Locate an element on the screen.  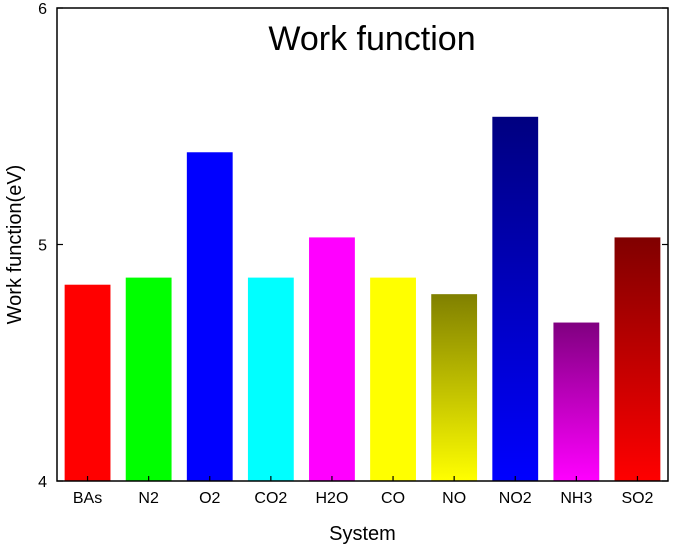
bar-so2 is located at coordinates (637, 359).